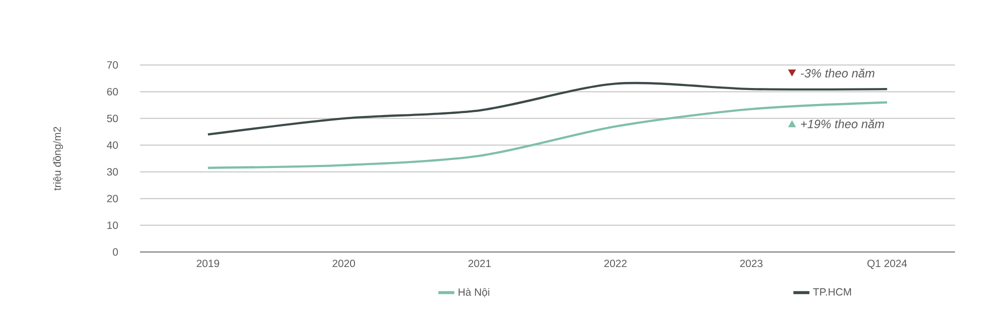 The width and height of the screenshot is (1000, 329). What do you see at coordinates (115, 252) in the screenshot?
I see `y-tick-label: 0` at bounding box center [115, 252].